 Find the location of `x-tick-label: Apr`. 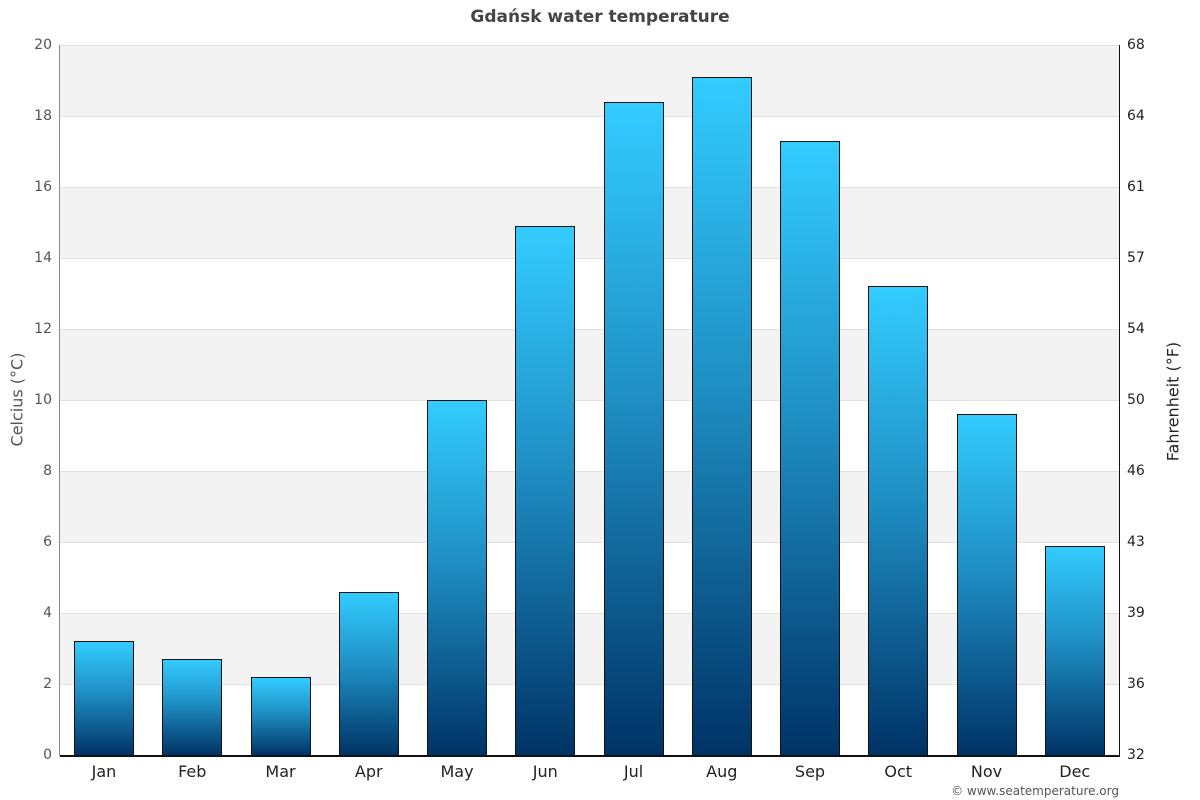

x-tick-label: Apr is located at coordinates (368, 771).